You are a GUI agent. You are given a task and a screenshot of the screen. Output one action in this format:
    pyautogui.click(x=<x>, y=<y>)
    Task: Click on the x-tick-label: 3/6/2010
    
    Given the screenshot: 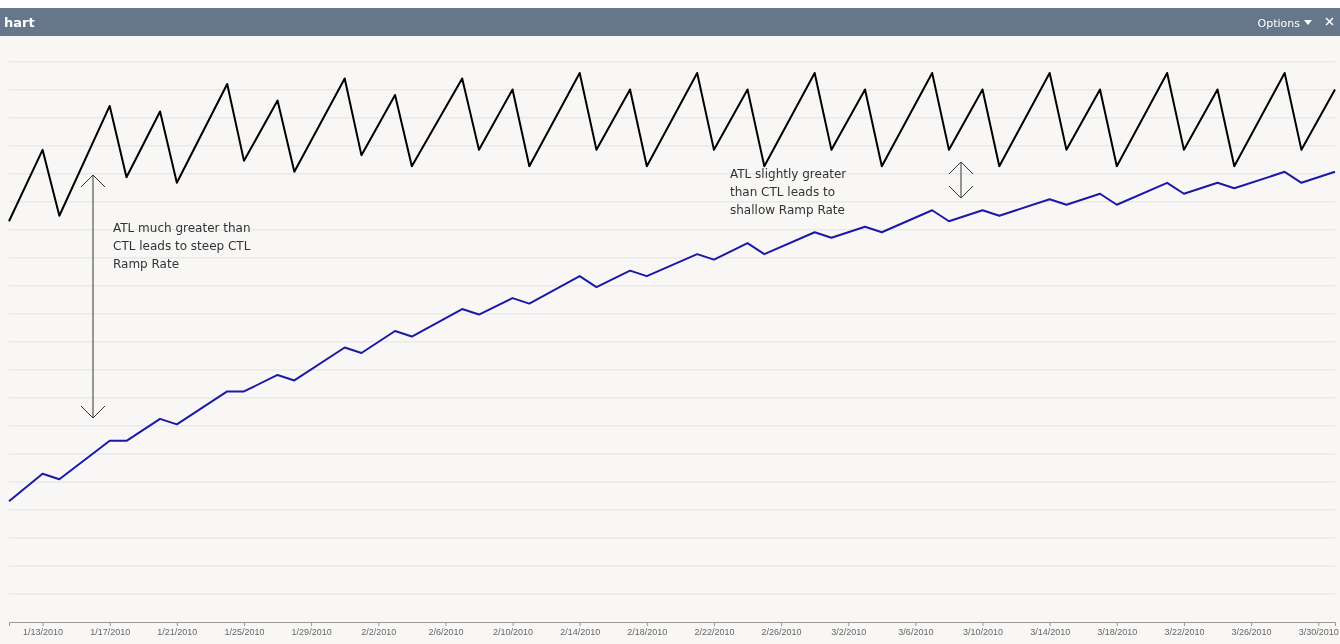 What is the action you would take?
    pyautogui.click(x=916, y=632)
    